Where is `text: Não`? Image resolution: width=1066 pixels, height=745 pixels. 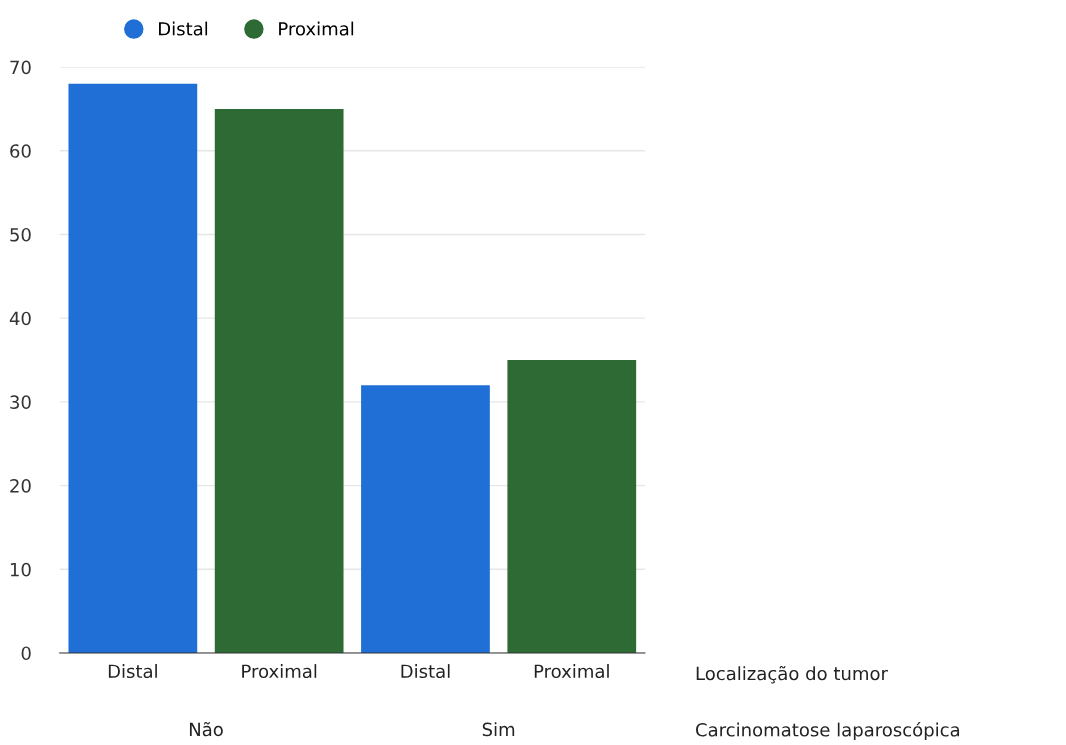
text: Não is located at coordinates (206, 729).